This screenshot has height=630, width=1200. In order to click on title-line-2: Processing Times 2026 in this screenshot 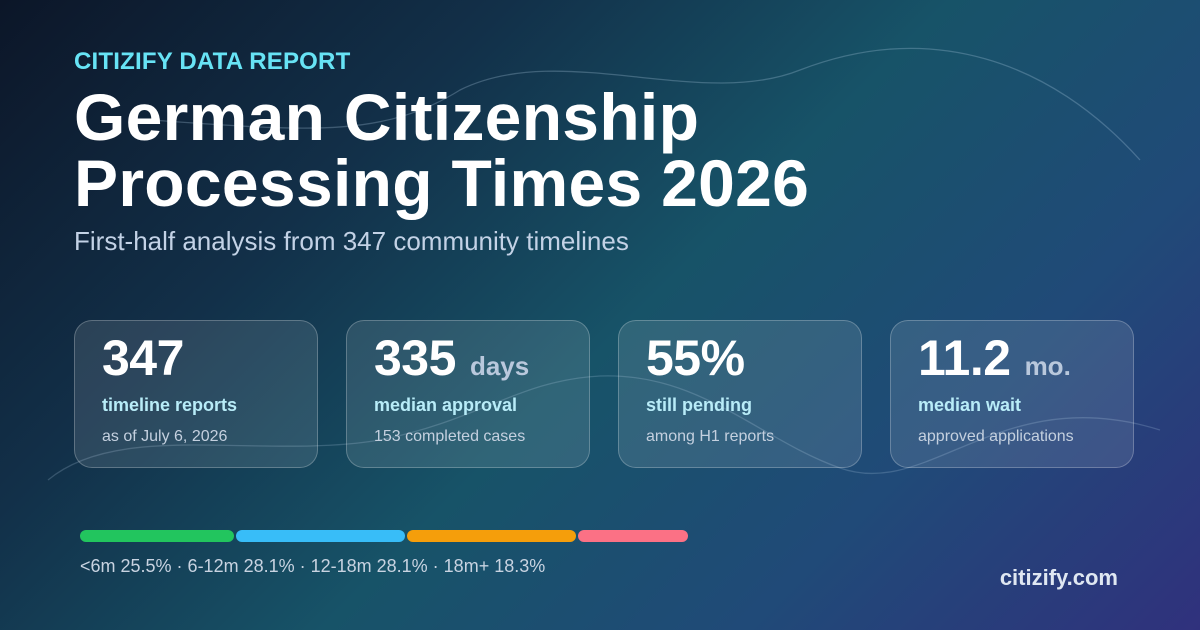, I will do `click(442, 183)`.